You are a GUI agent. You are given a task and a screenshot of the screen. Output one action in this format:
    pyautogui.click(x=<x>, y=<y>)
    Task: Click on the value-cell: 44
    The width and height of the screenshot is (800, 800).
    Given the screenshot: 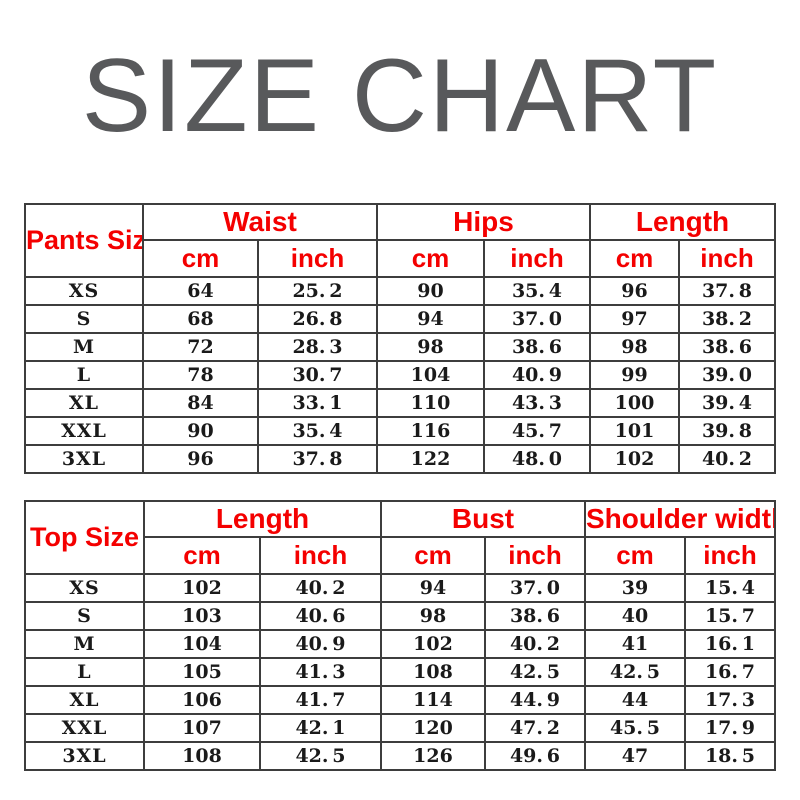 What is the action you would take?
    pyautogui.click(x=635, y=700)
    